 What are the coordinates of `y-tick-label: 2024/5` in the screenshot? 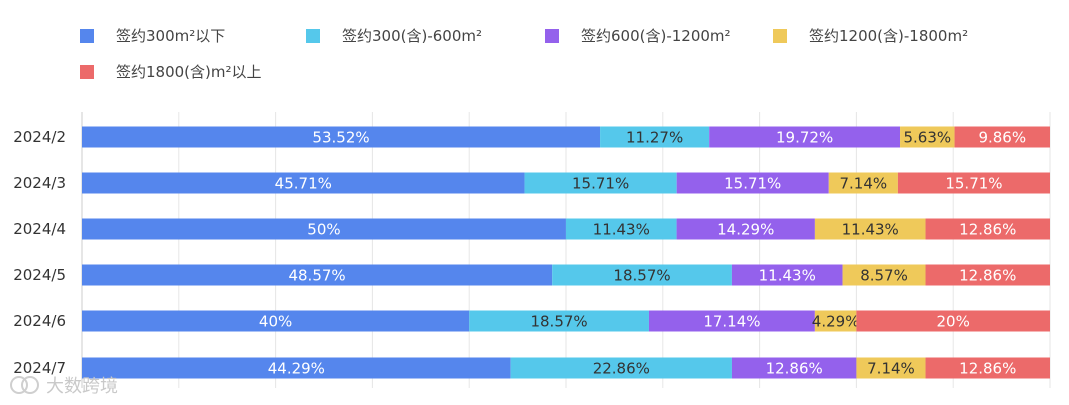 It's located at (39, 275).